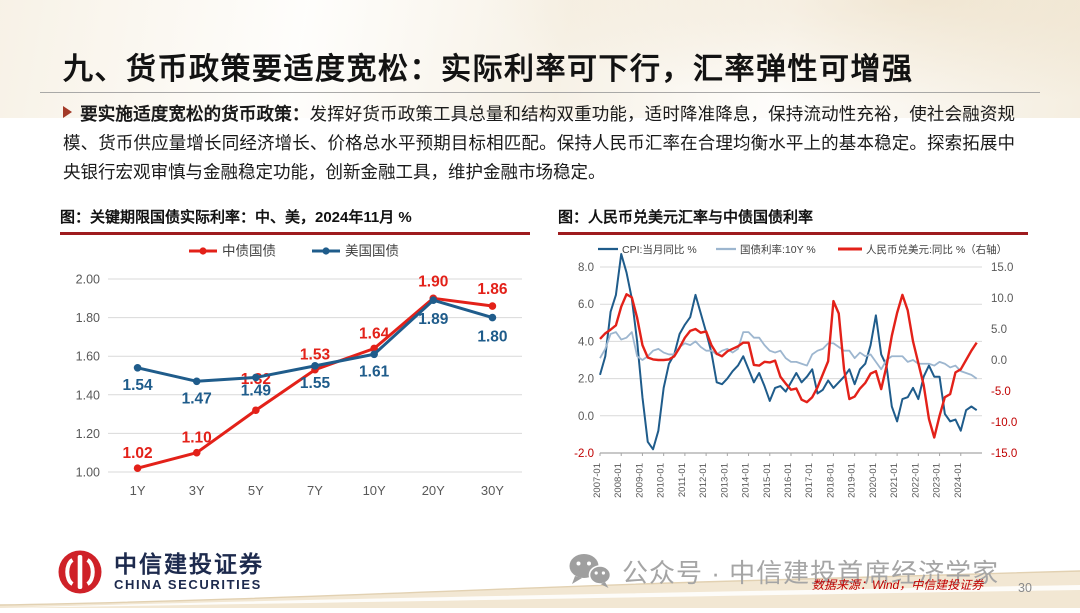  Describe the element at coordinates (374, 371) in the screenshot. I see `data-label: 1.61` at that location.